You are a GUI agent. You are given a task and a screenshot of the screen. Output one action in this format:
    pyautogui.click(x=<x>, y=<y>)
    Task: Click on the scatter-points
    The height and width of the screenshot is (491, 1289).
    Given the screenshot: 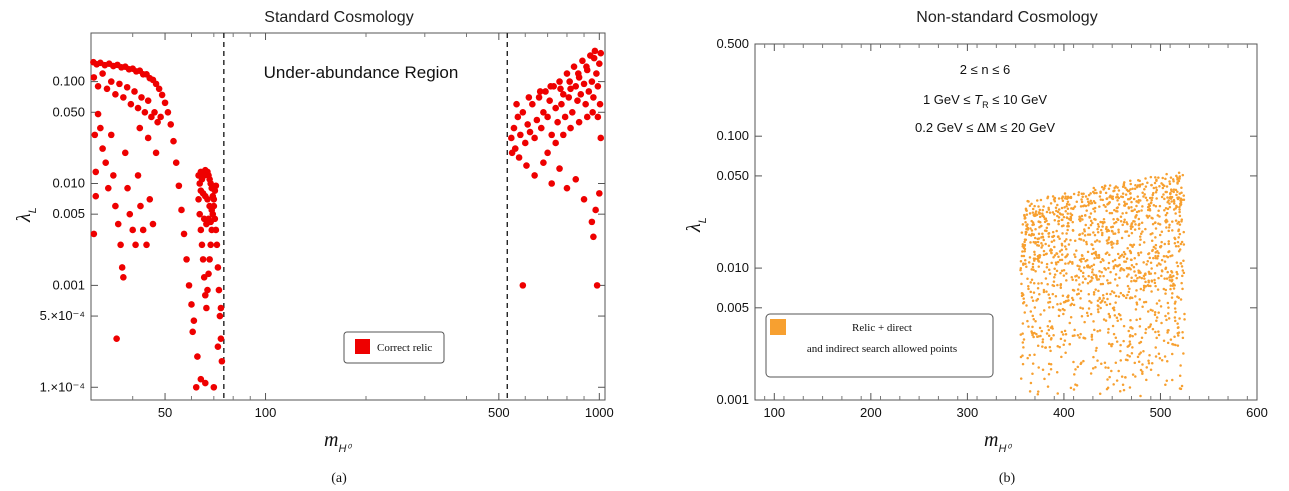 What is the action you would take?
    pyautogui.click(x=1102, y=284)
    